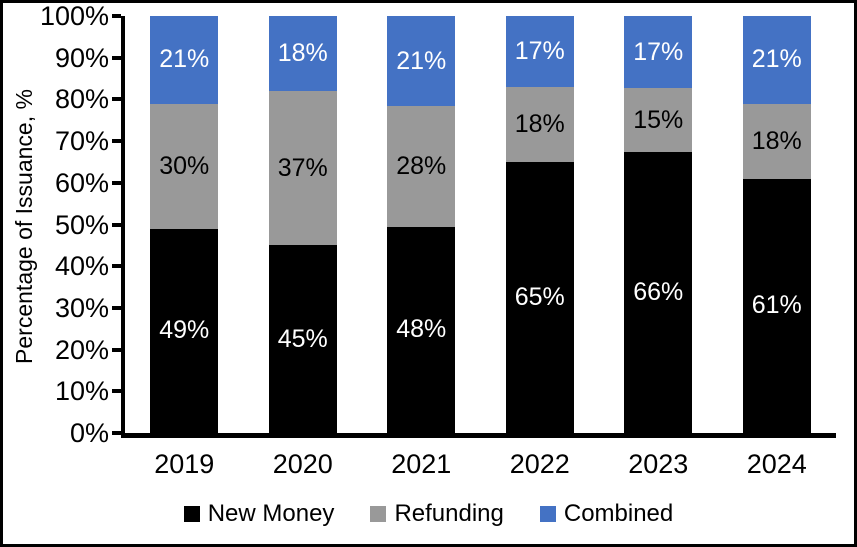 This screenshot has width=857, height=547. I want to click on legend-item-combined: Combined, so click(606, 514).